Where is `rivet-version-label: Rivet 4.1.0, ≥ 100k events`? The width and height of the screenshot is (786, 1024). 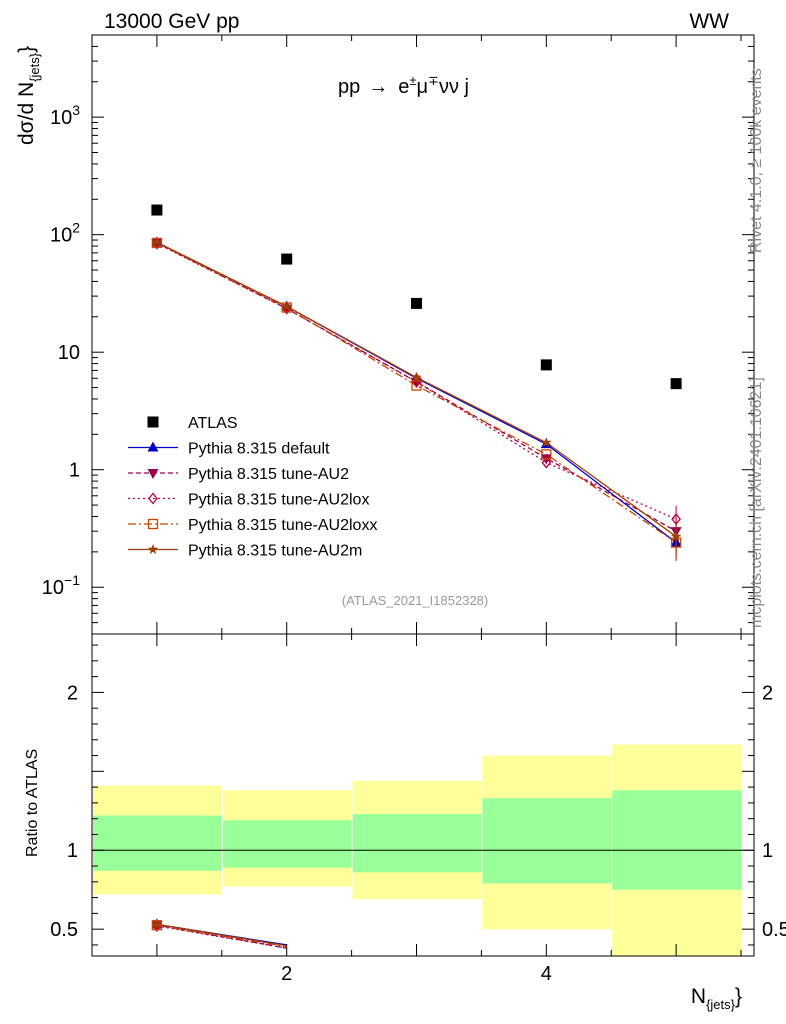 rivet-version-label: Rivet 4.1.0, ≥ 100k events is located at coordinates (756, 160).